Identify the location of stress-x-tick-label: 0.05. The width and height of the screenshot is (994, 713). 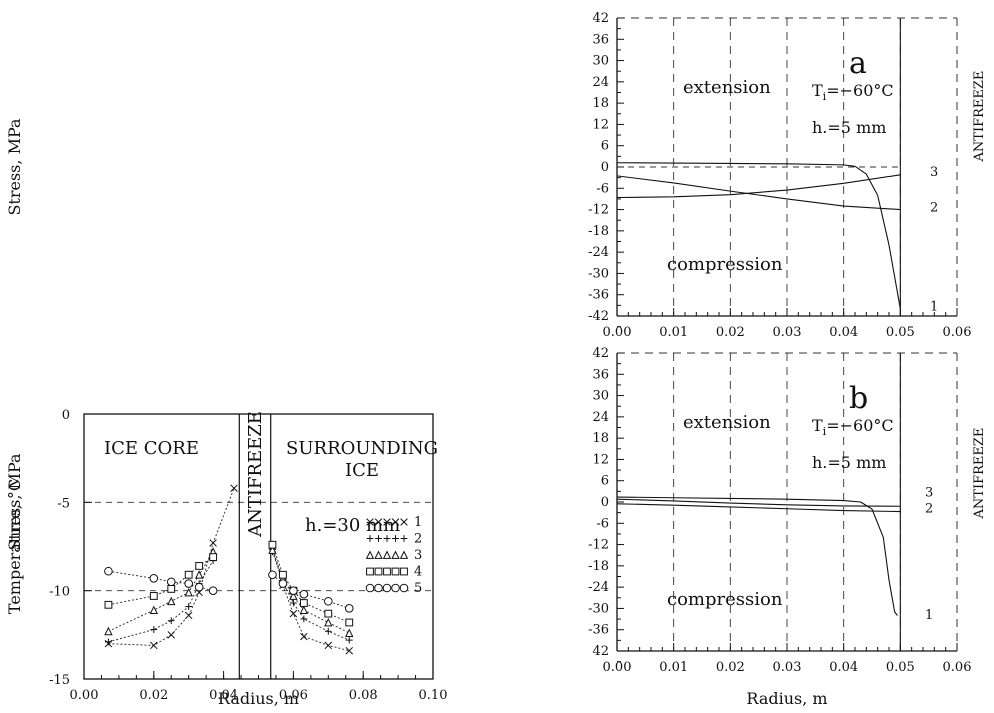
(900, 332).